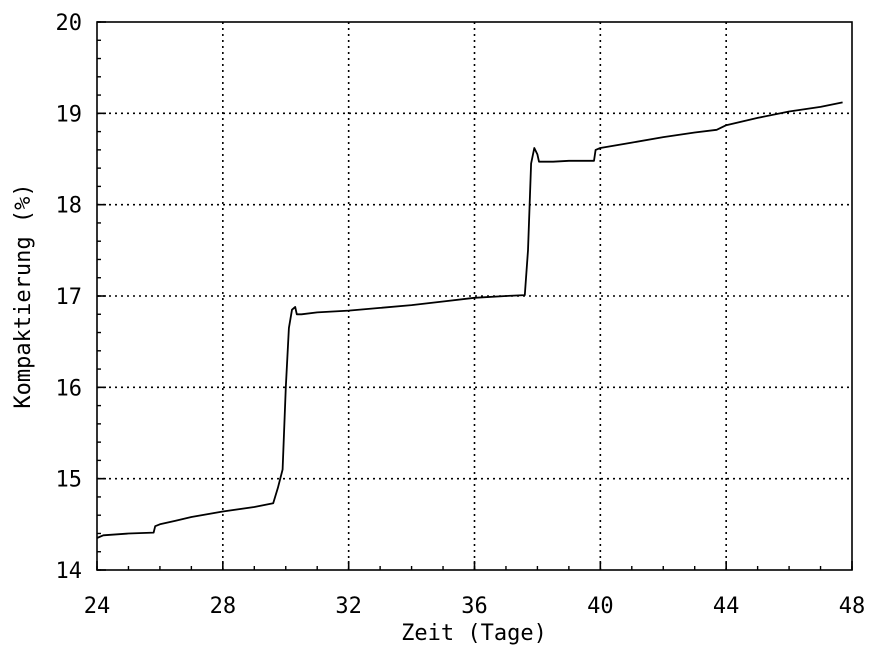 This screenshot has height=651, width=881. What do you see at coordinates (69, 480) in the screenshot?
I see `y-tick-label: 15` at bounding box center [69, 480].